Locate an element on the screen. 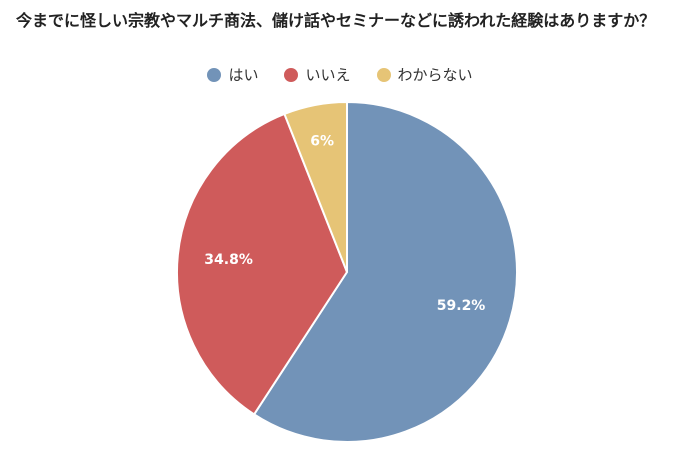  legend-swatch-no is located at coordinates (291, 74).